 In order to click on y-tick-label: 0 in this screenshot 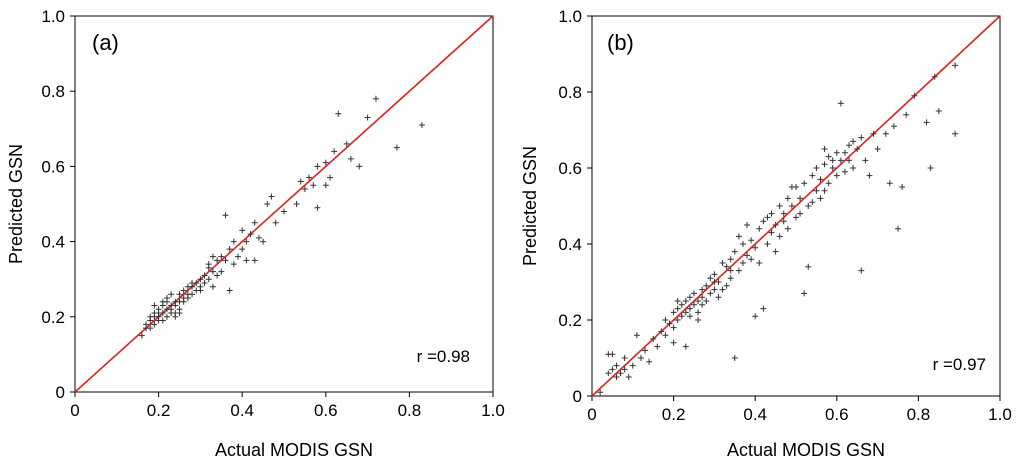, I will do `click(60, 392)`.